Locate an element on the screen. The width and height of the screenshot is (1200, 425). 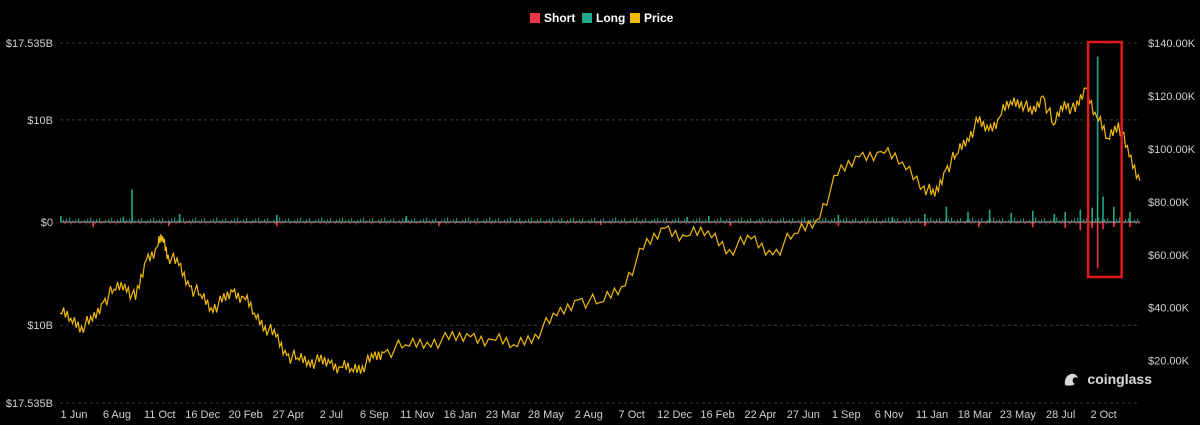
x-tick-label: 12 Dec is located at coordinates (674, 415).